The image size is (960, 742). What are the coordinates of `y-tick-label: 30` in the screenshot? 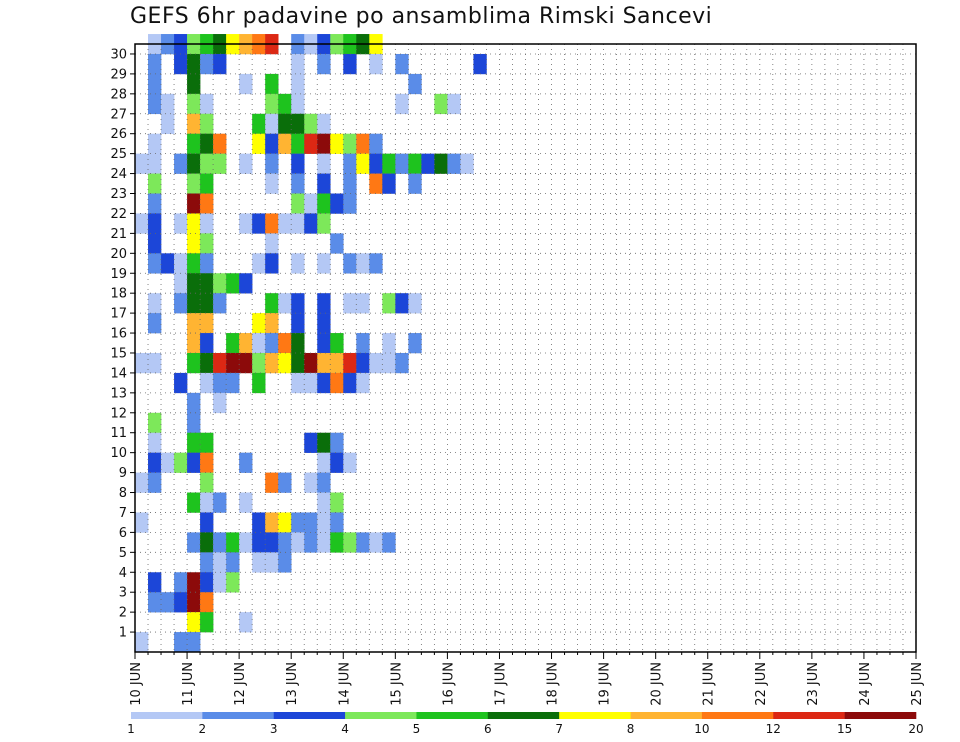 It's located at (118, 54).